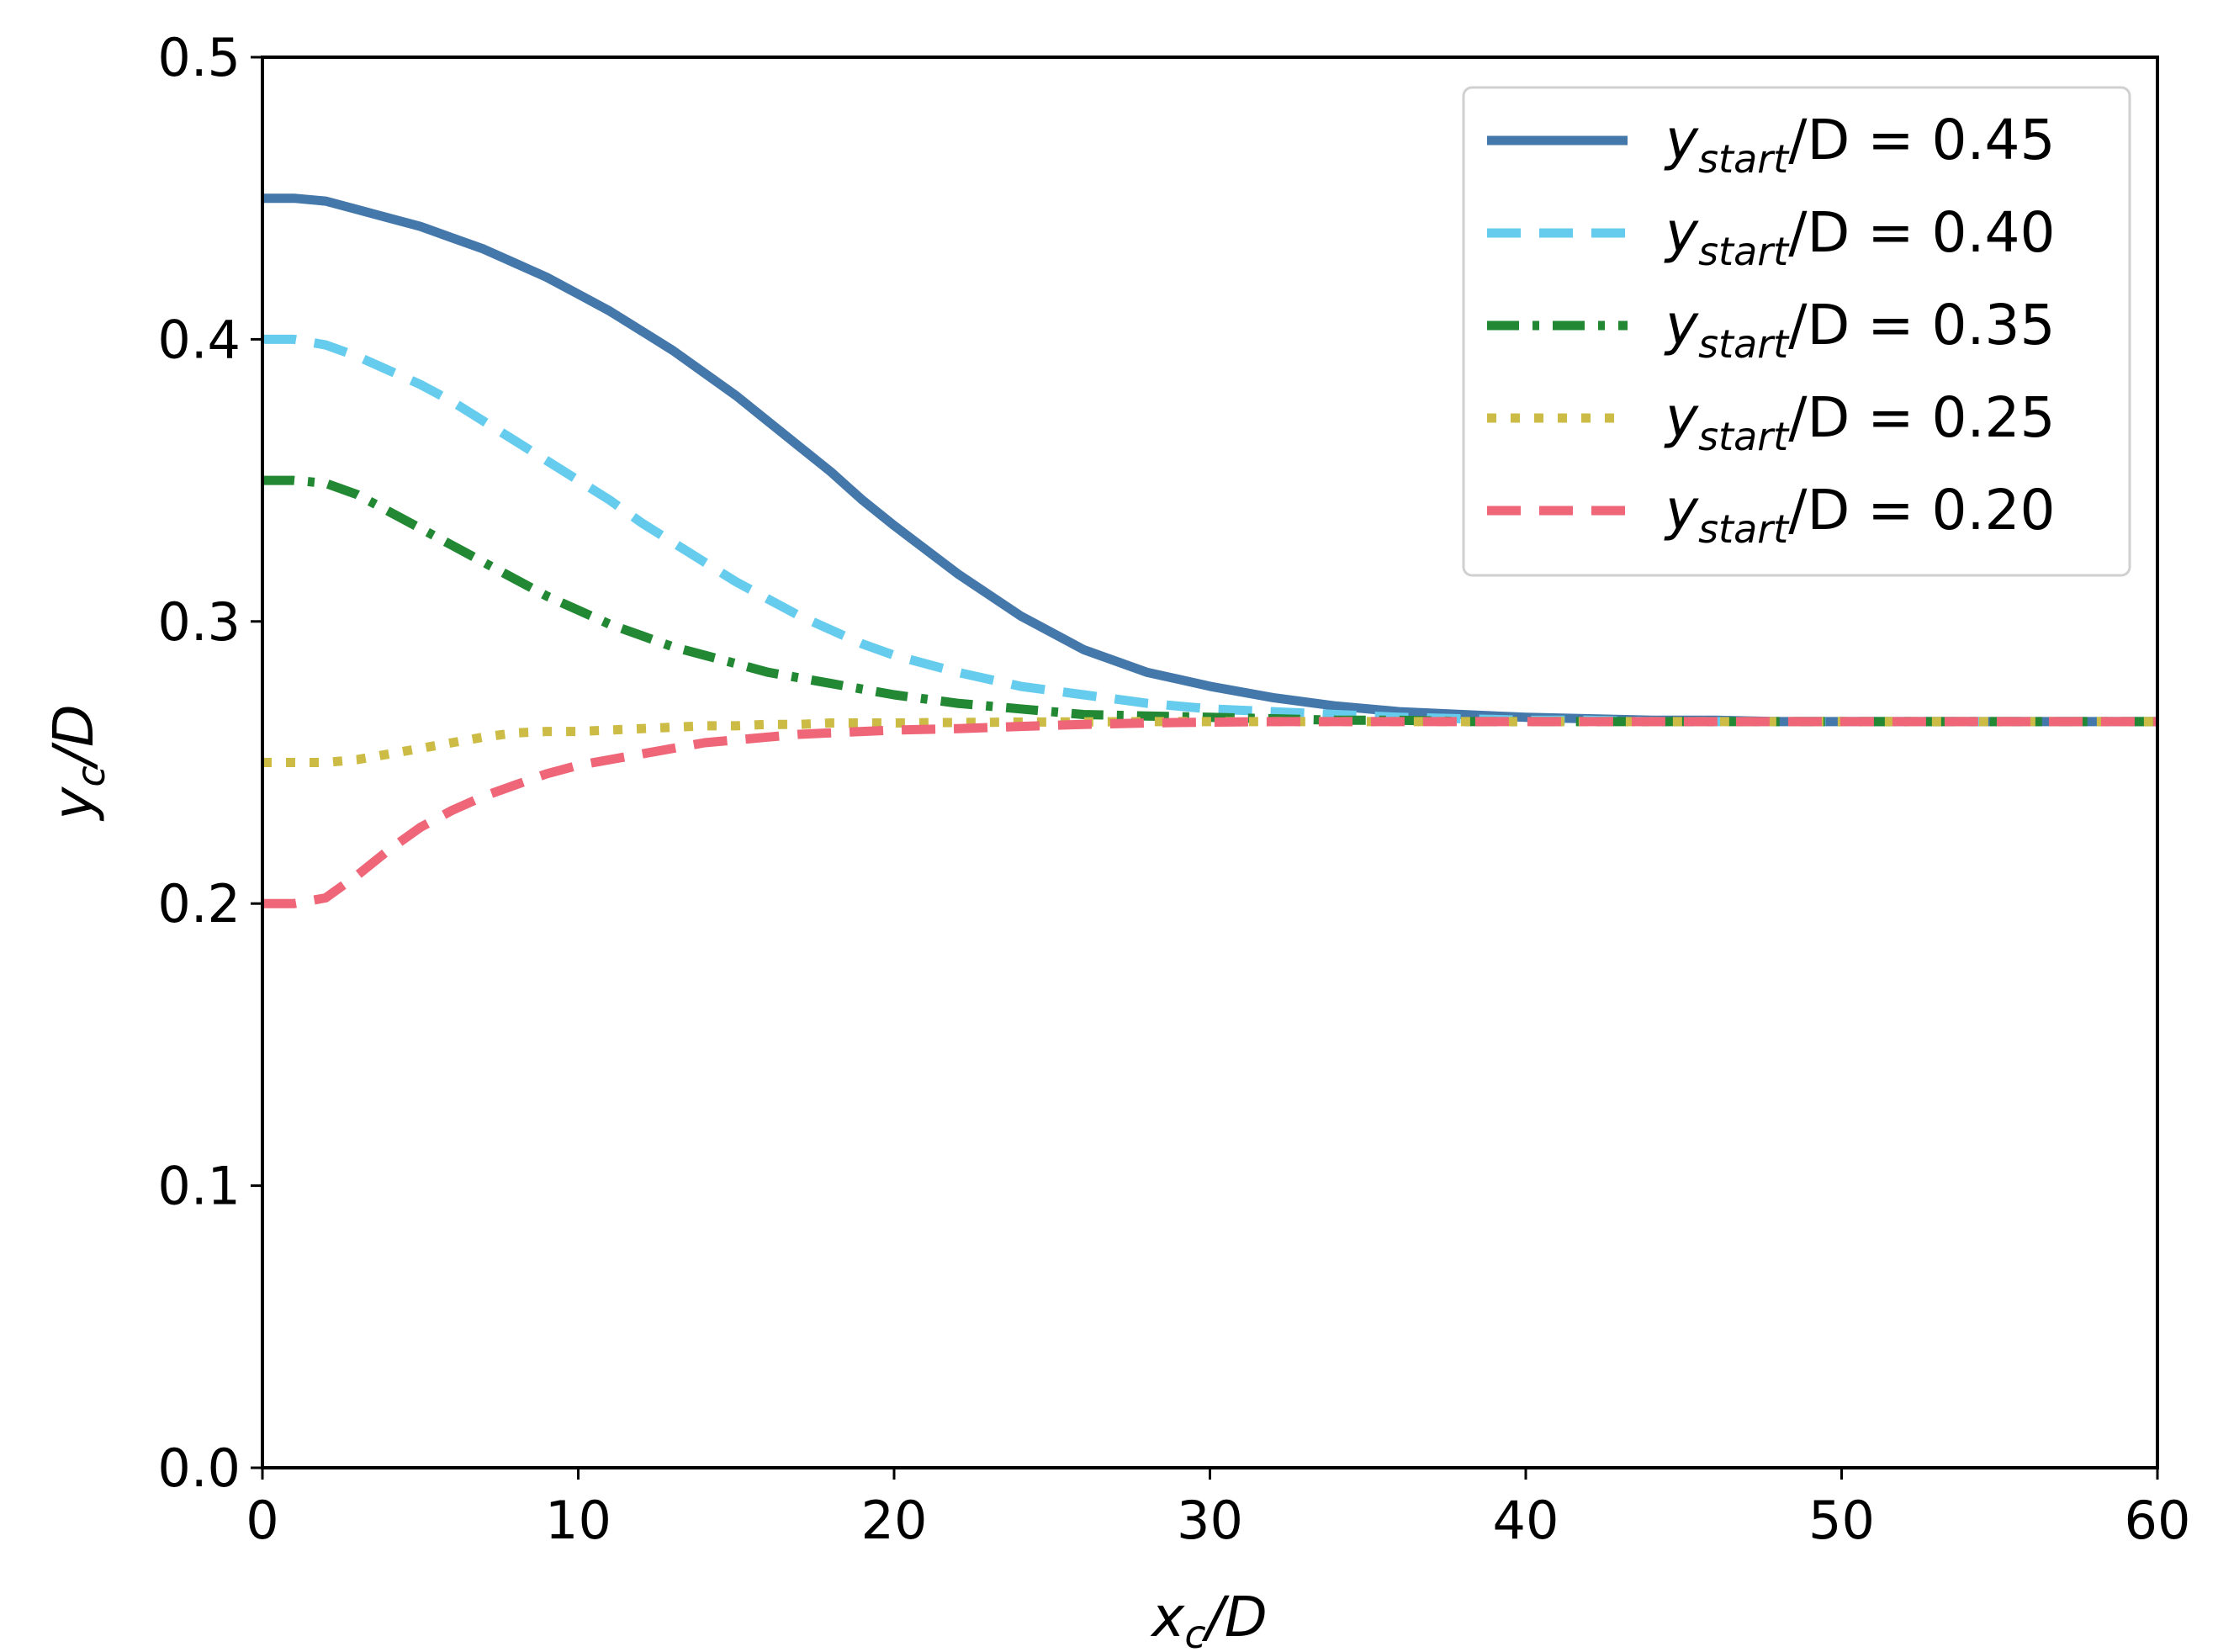 This screenshot has width=2218, height=1652. I want to click on legend-label-rest: /D = 0.25, so click(1921, 417).